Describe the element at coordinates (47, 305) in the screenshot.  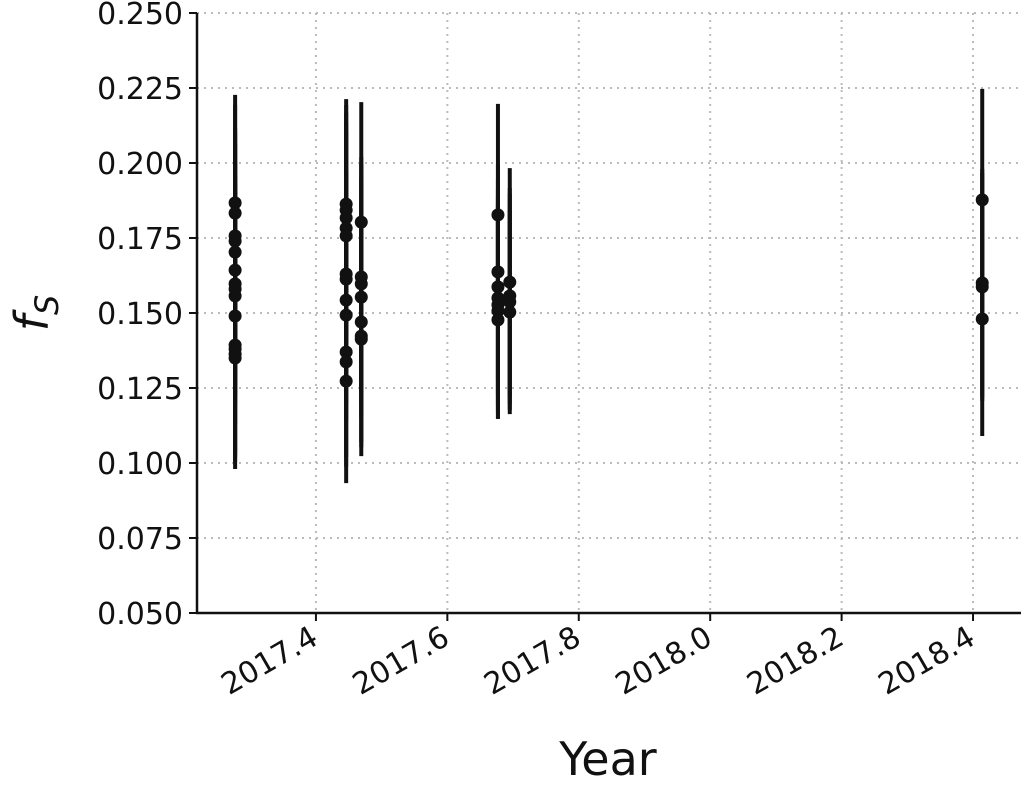
I see `y-axis-label-sub: S` at that location.